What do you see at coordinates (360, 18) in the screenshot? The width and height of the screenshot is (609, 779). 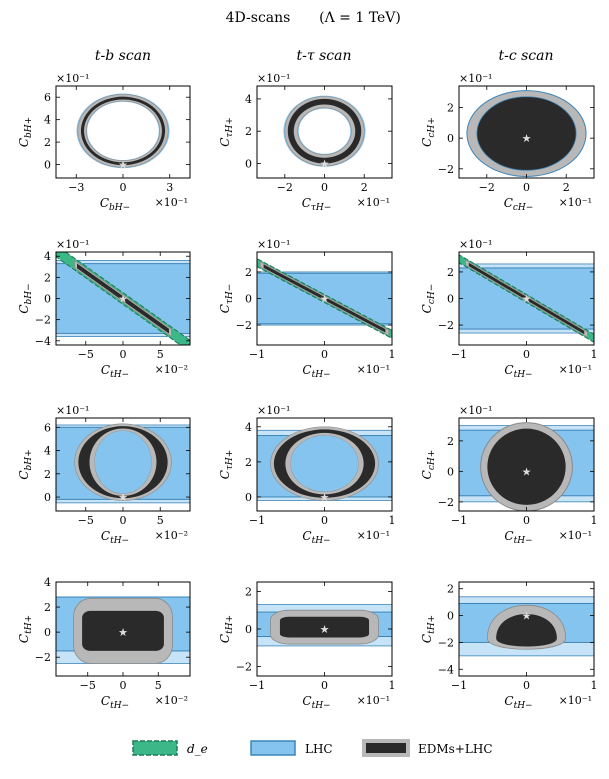 I see `figure-title-param: (Λ = 1 TeV)` at bounding box center [360, 18].